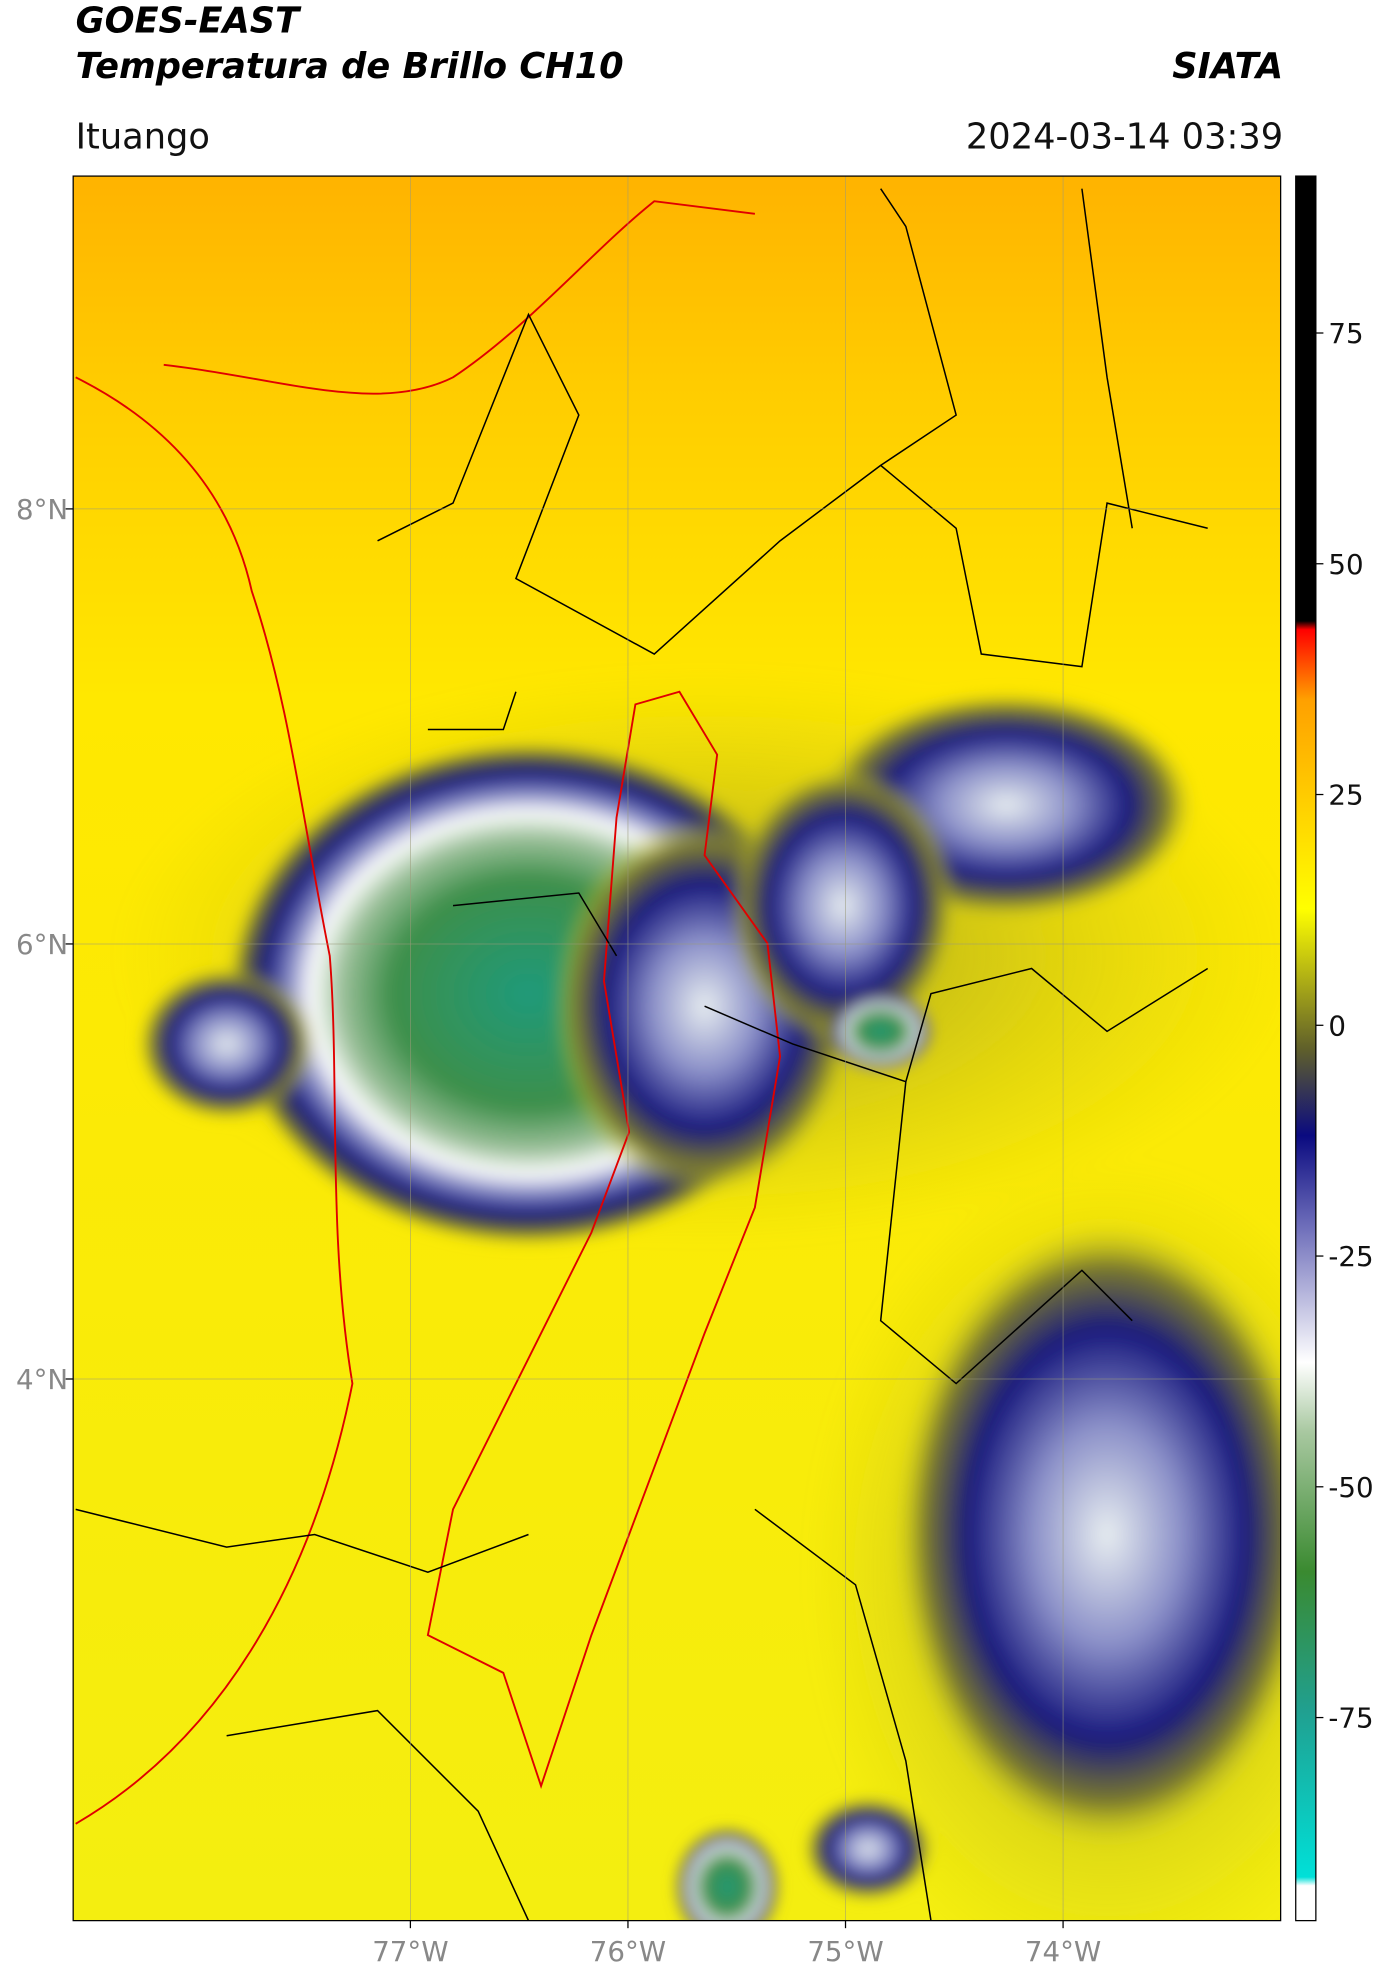 The width and height of the screenshot is (1384, 1981). What do you see at coordinates (1306, 1048) in the screenshot?
I see `colorbar` at bounding box center [1306, 1048].